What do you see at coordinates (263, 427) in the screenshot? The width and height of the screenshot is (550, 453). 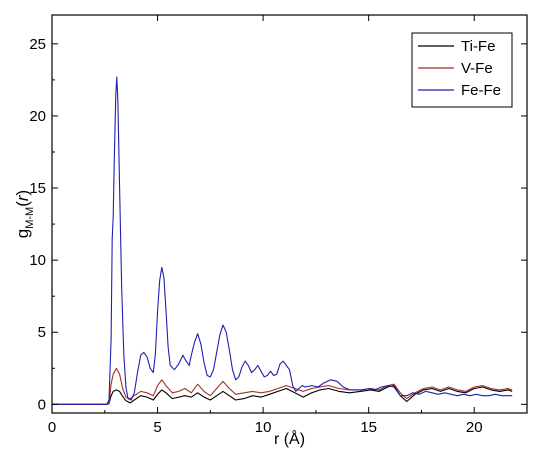 I see `x-tick-label: 10` at bounding box center [263, 427].